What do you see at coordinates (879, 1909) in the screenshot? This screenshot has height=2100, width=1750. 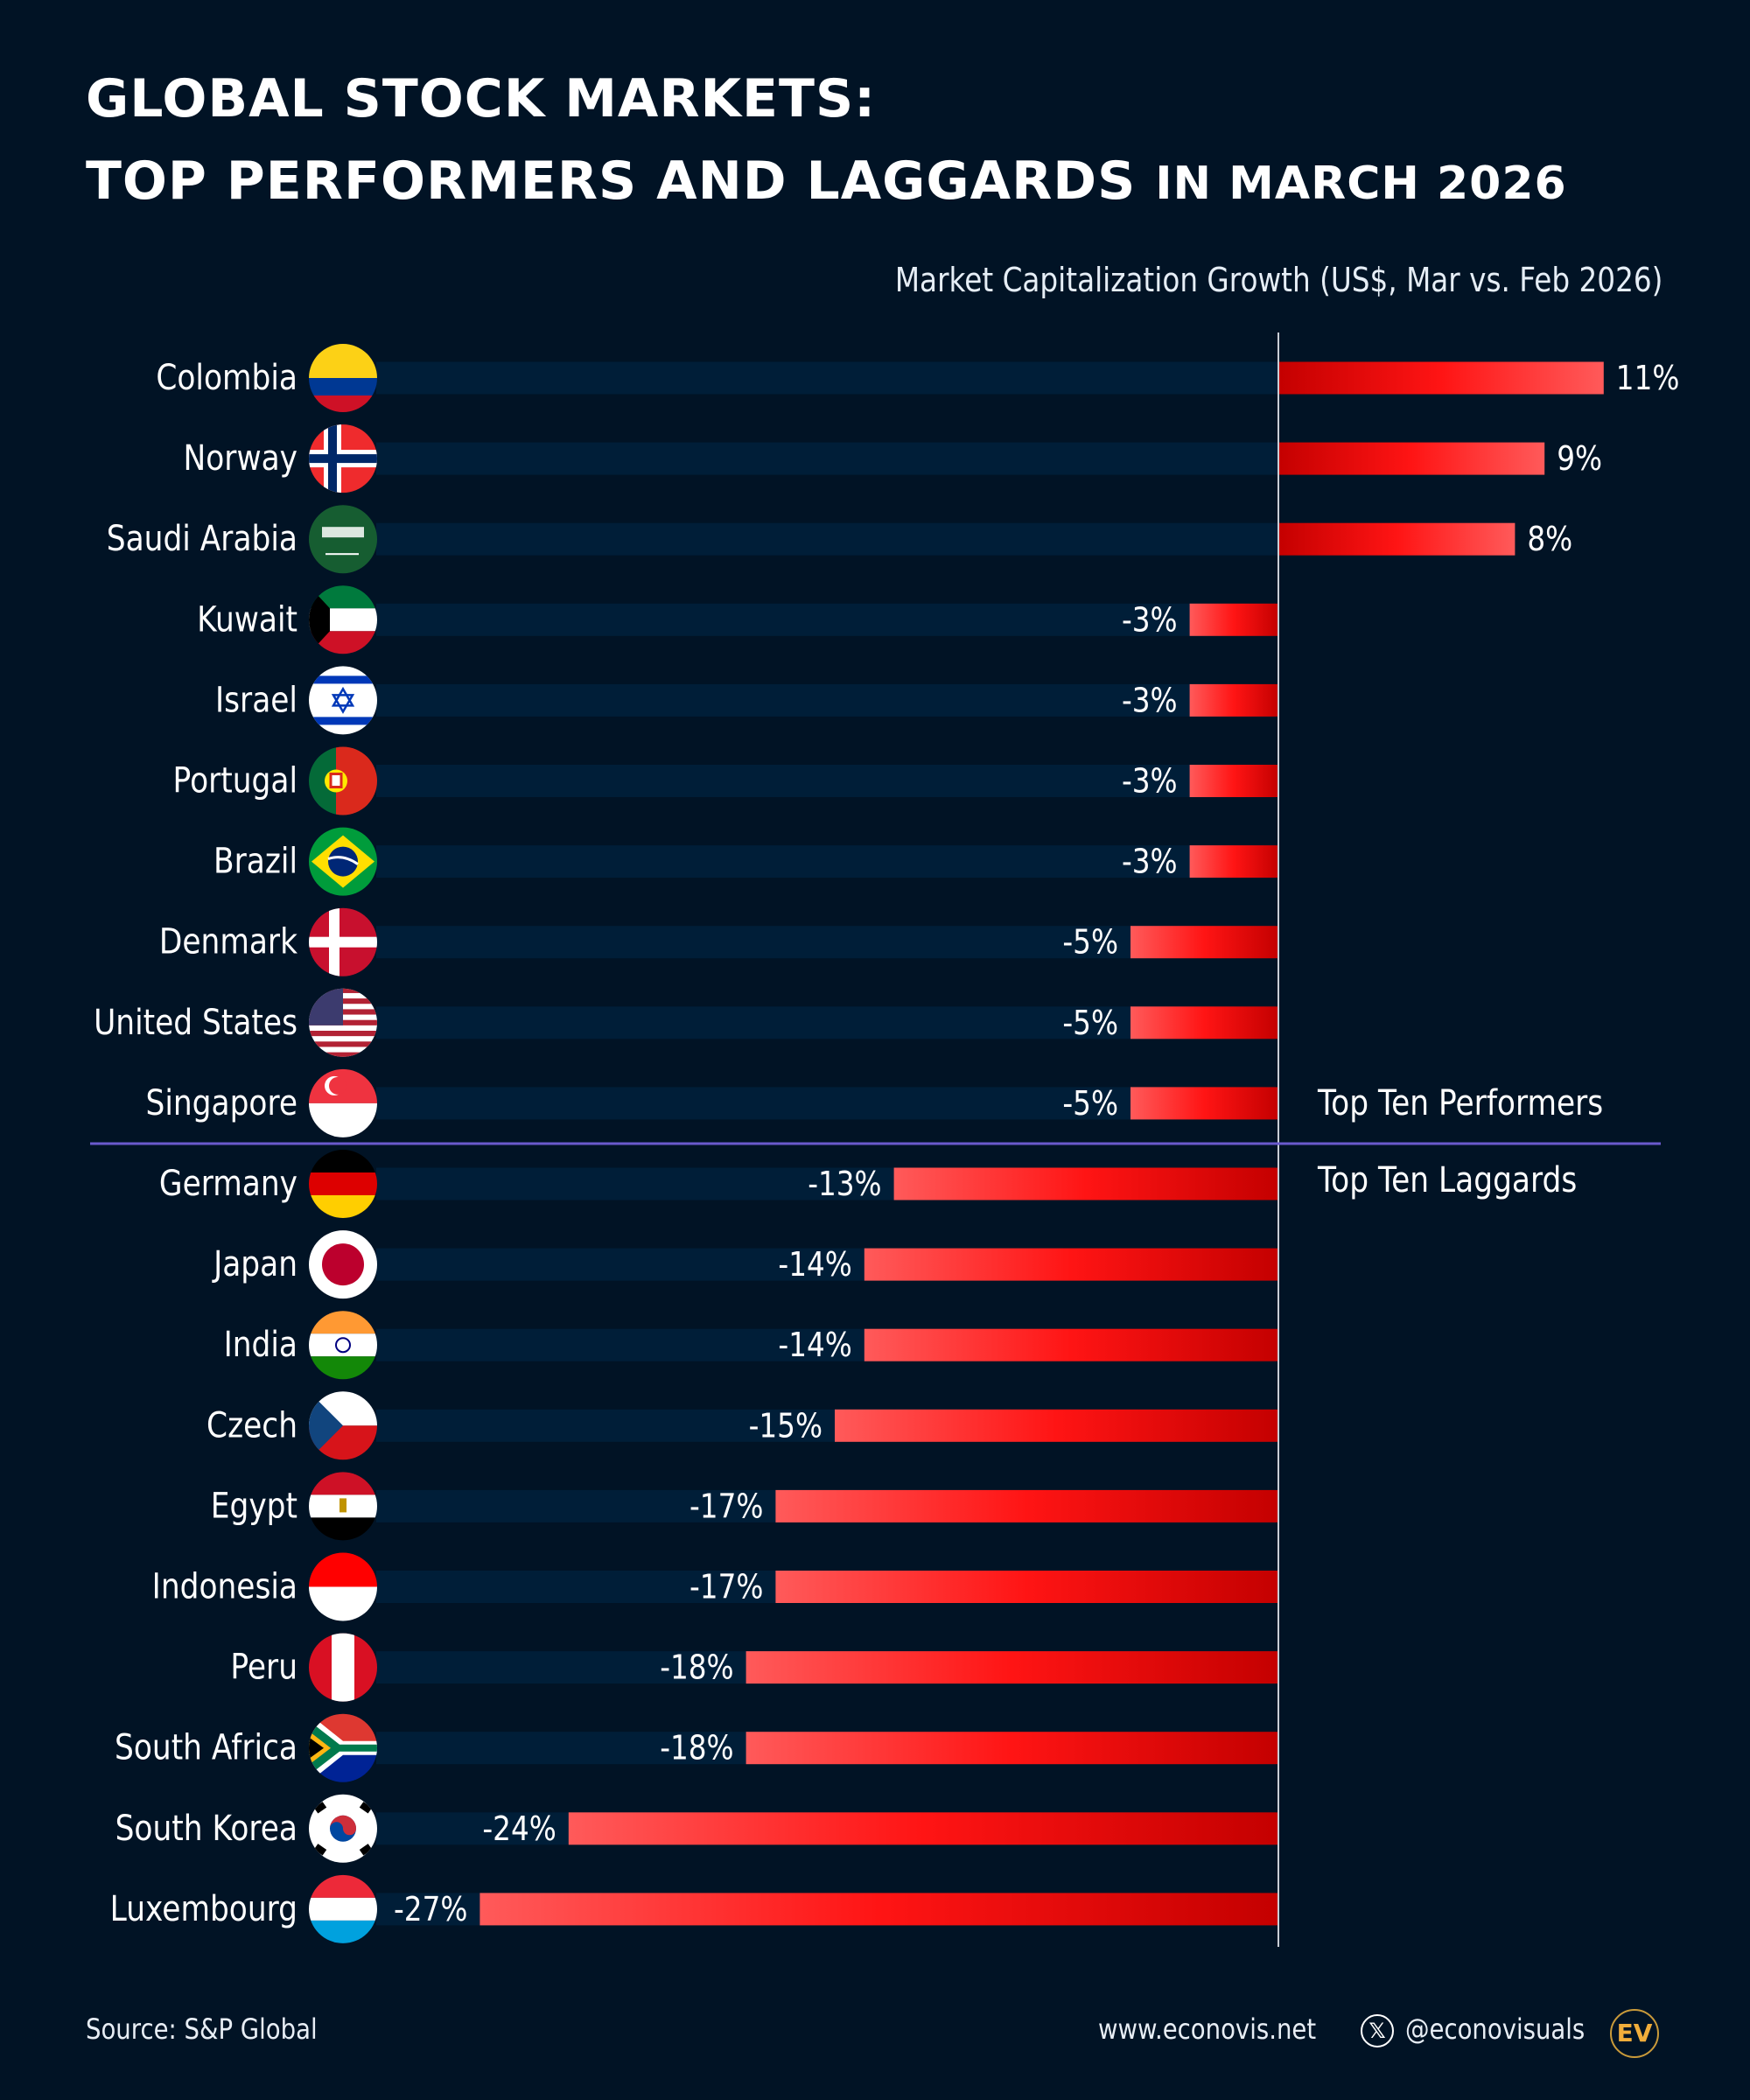 I see `bar-luxembourg` at bounding box center [879, 1909].